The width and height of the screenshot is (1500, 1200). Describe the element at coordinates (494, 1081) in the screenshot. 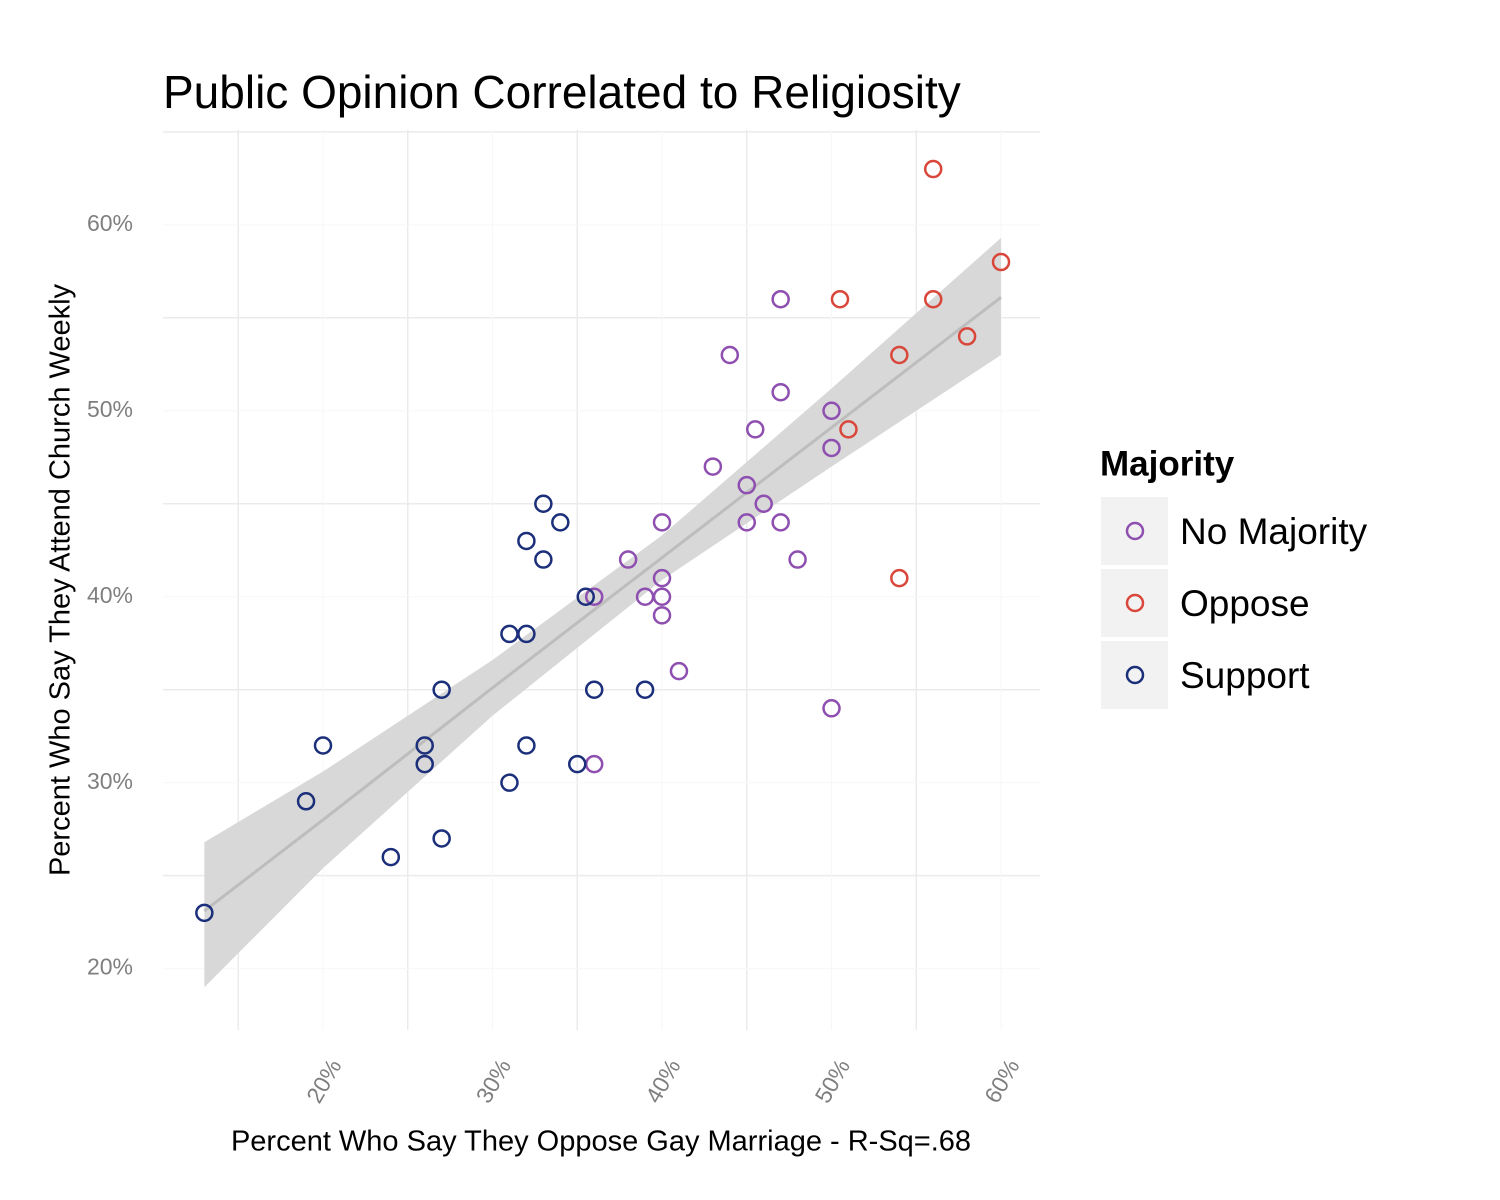

I see `x-tick-label: 30%` at that location.